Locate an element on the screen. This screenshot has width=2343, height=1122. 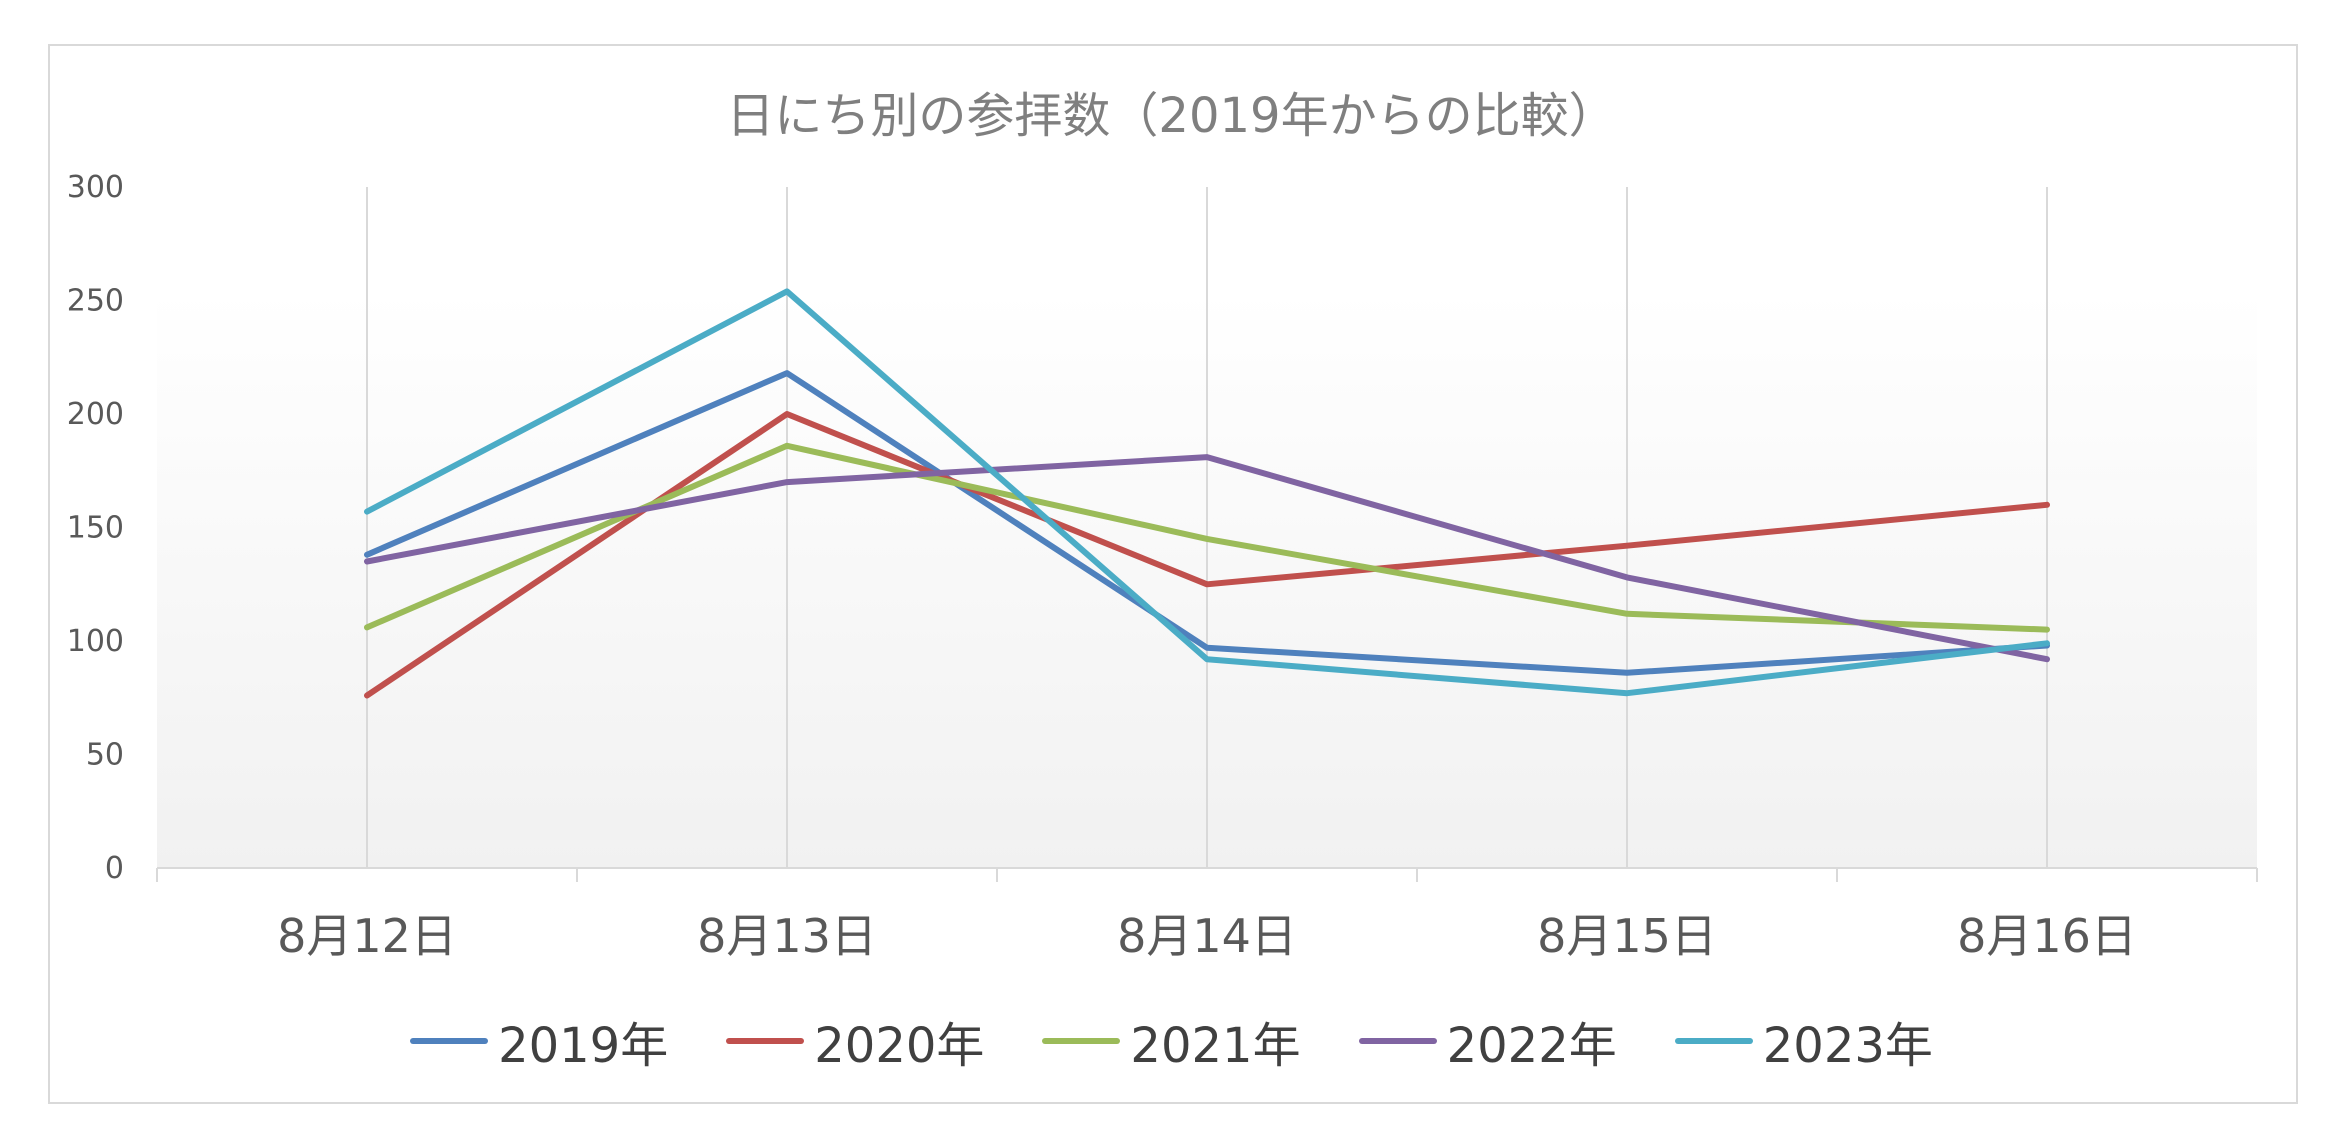
y-tick-label: 250 is located at coordinates (95, 301).